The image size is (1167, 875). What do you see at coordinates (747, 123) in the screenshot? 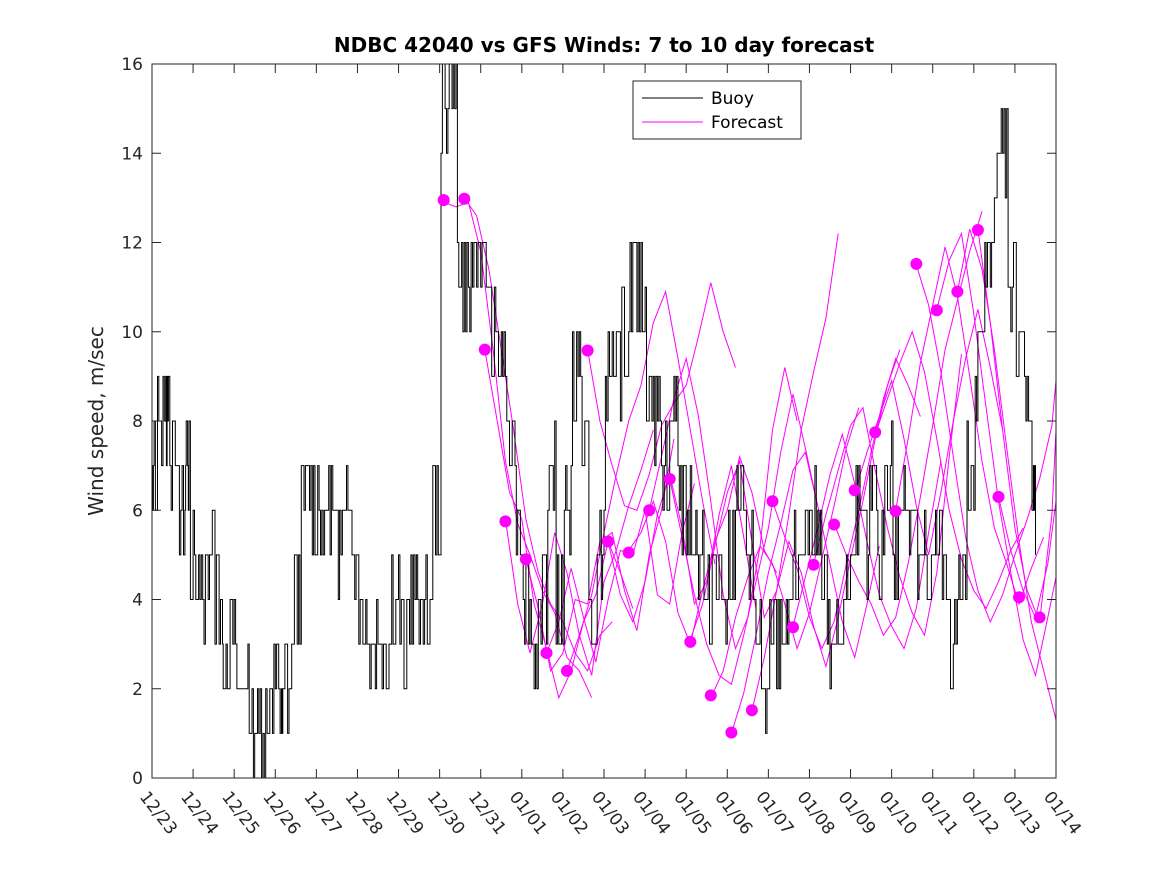
I see `legend-forecast-label: Forecast` at bounding box center [747, 123].